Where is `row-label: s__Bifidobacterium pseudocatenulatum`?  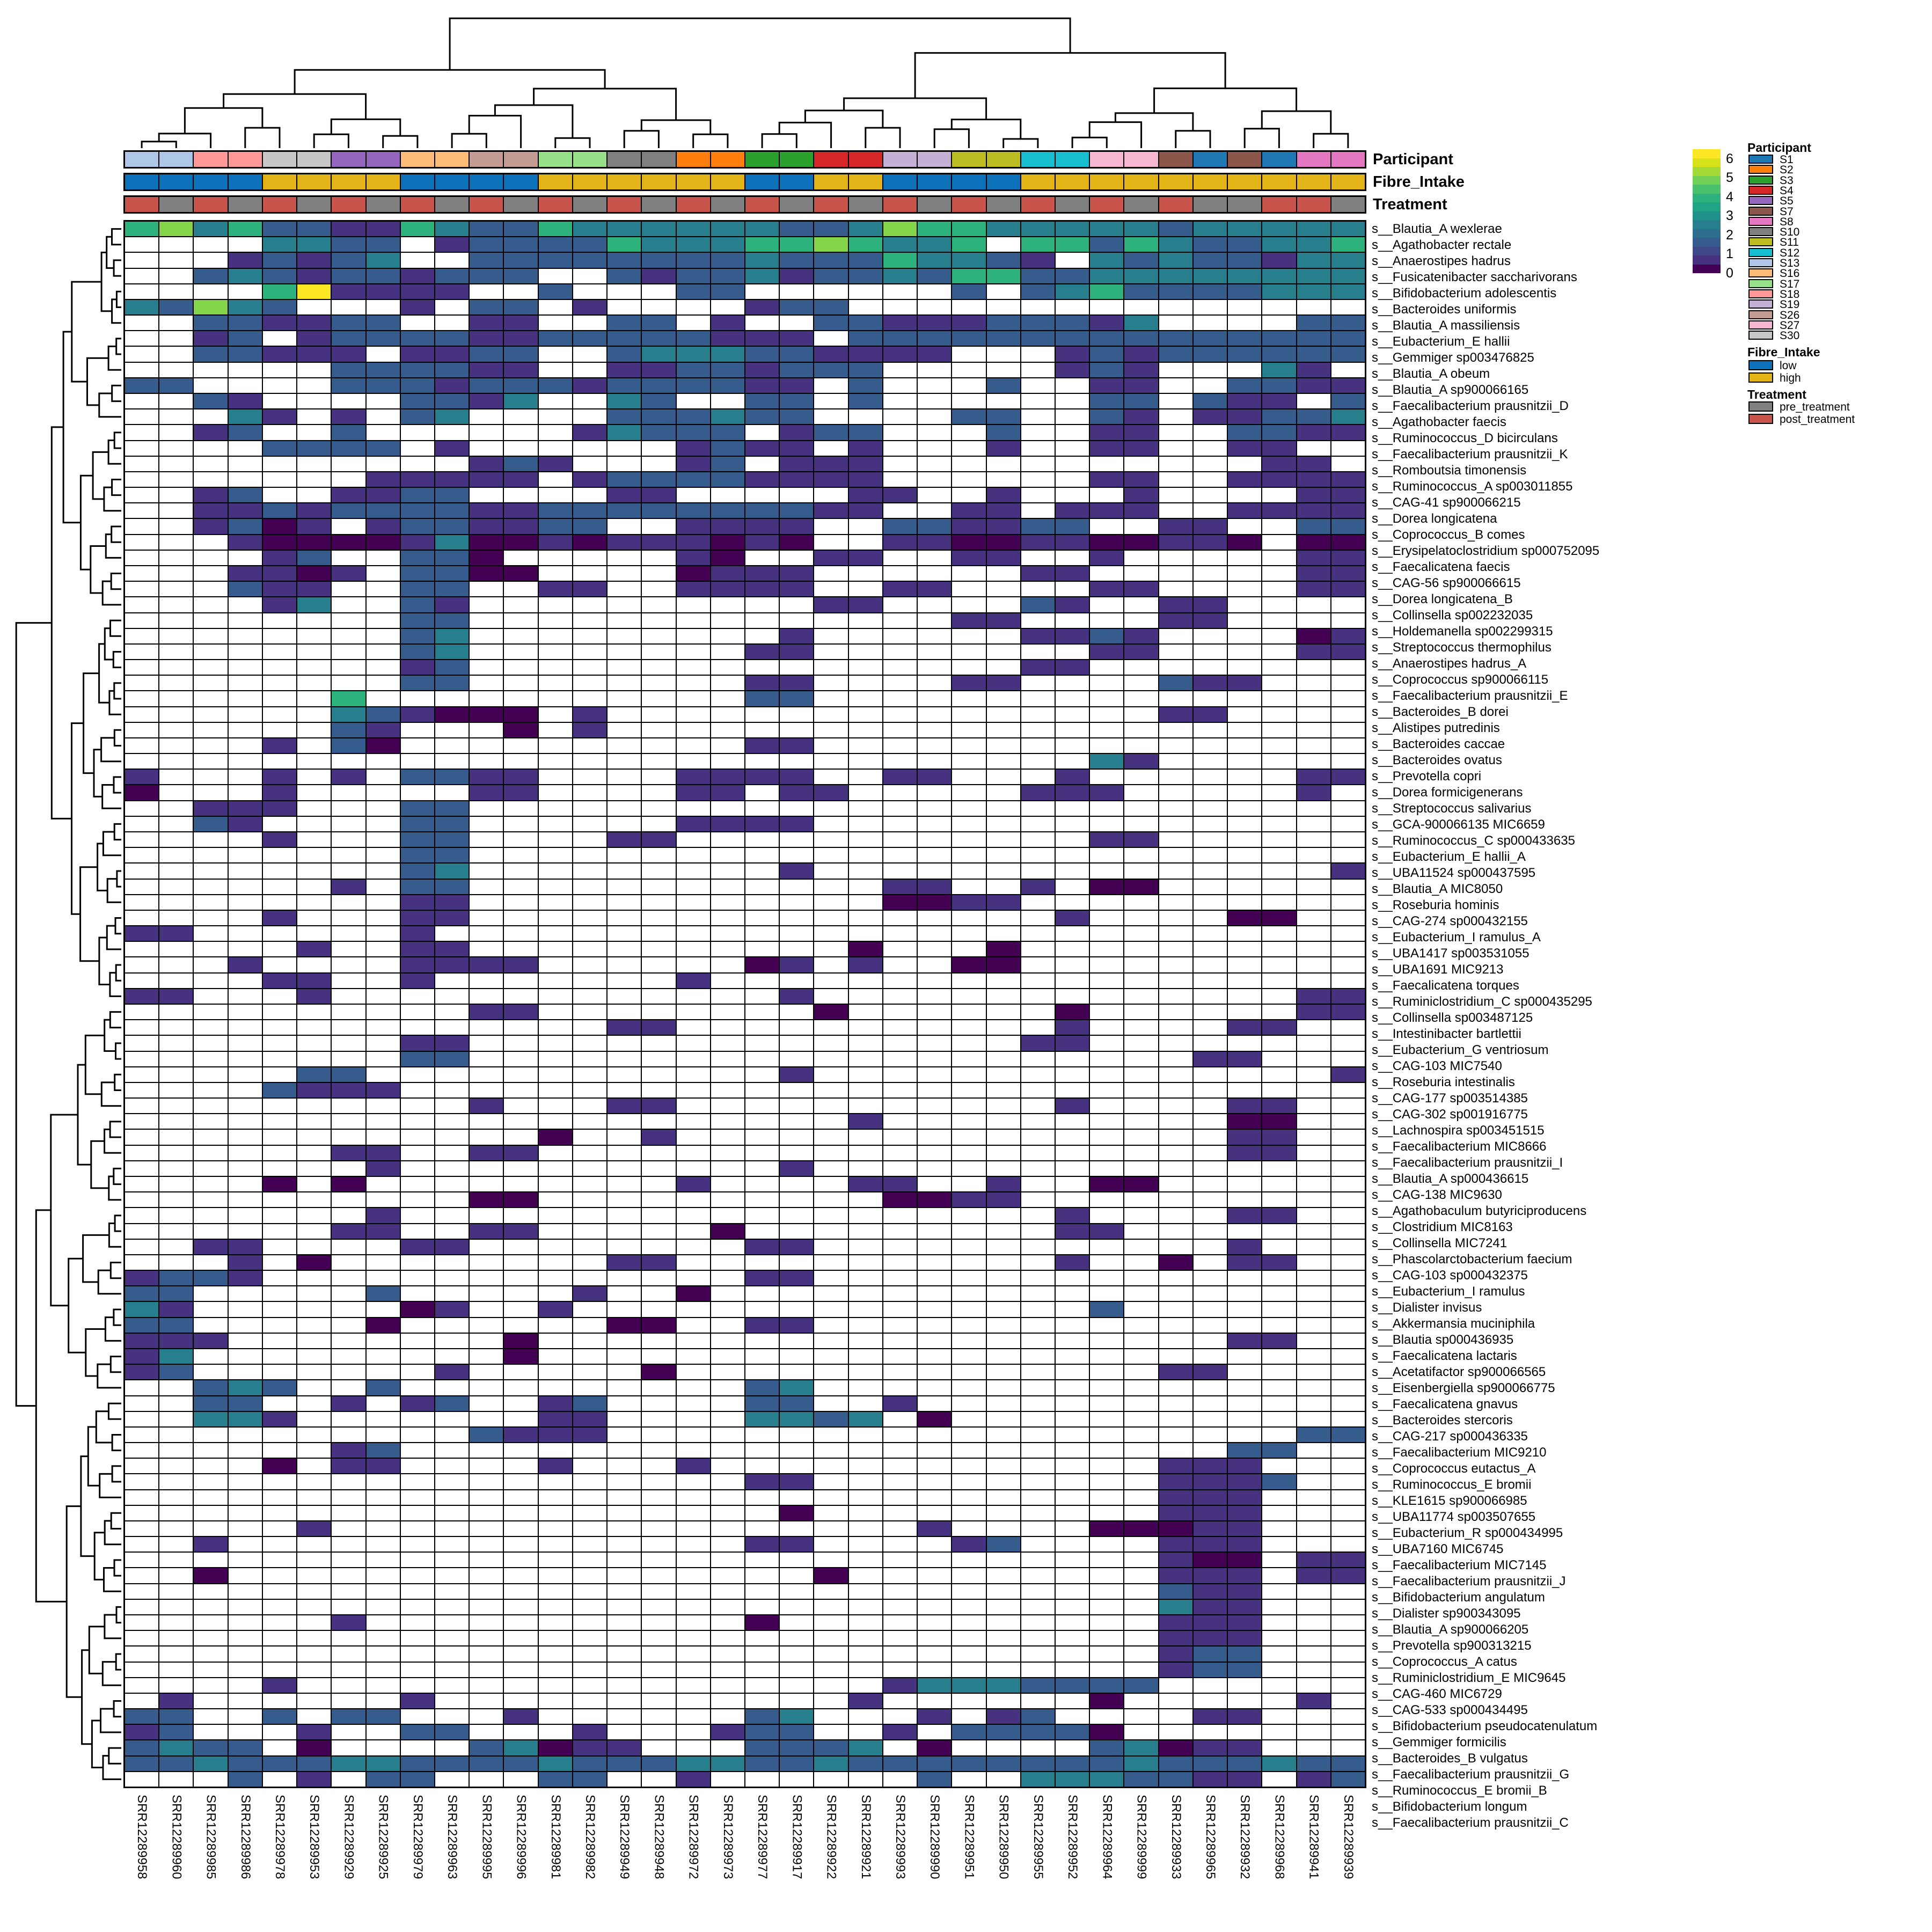
row-label: s__Bifidobacterium pseudocatenulatum is located at coordinates (1485, 1726).